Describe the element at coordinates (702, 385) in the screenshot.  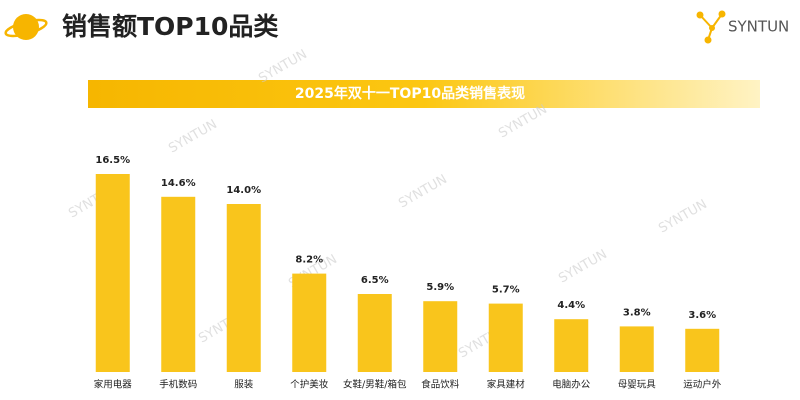
I see `x-tick-label: 运动户外` at that location.